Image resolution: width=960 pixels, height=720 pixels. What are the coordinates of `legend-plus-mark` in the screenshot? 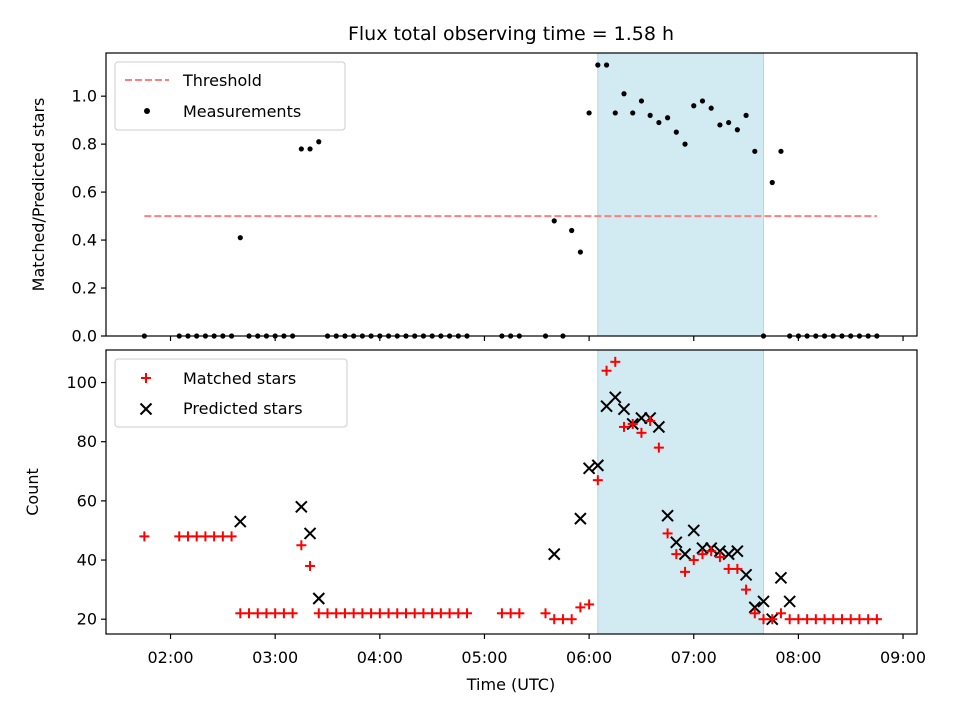 It's located at (146, 378).